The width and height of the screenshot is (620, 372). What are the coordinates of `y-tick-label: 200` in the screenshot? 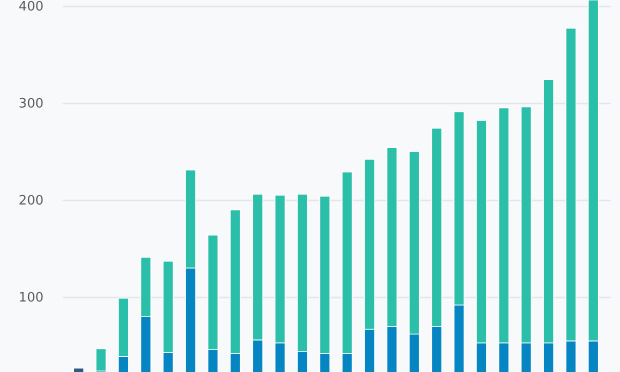 It's located at (31, 201).